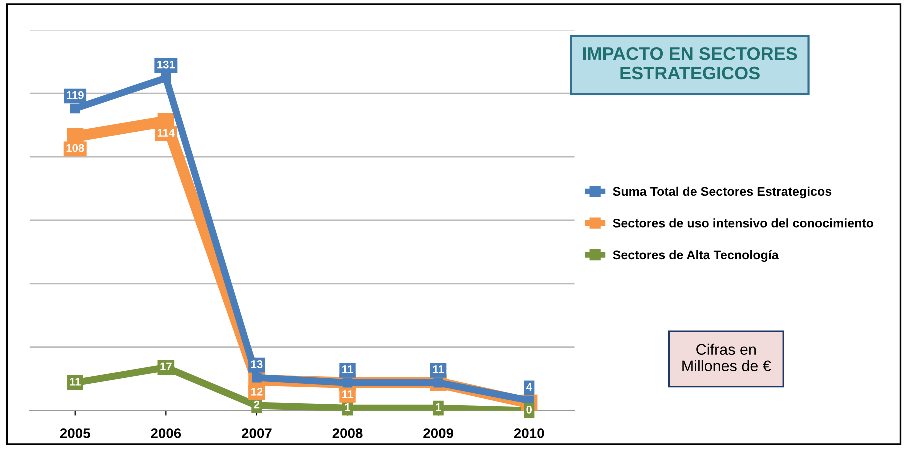  I want to click on data-label: 12, so click(257, 392).